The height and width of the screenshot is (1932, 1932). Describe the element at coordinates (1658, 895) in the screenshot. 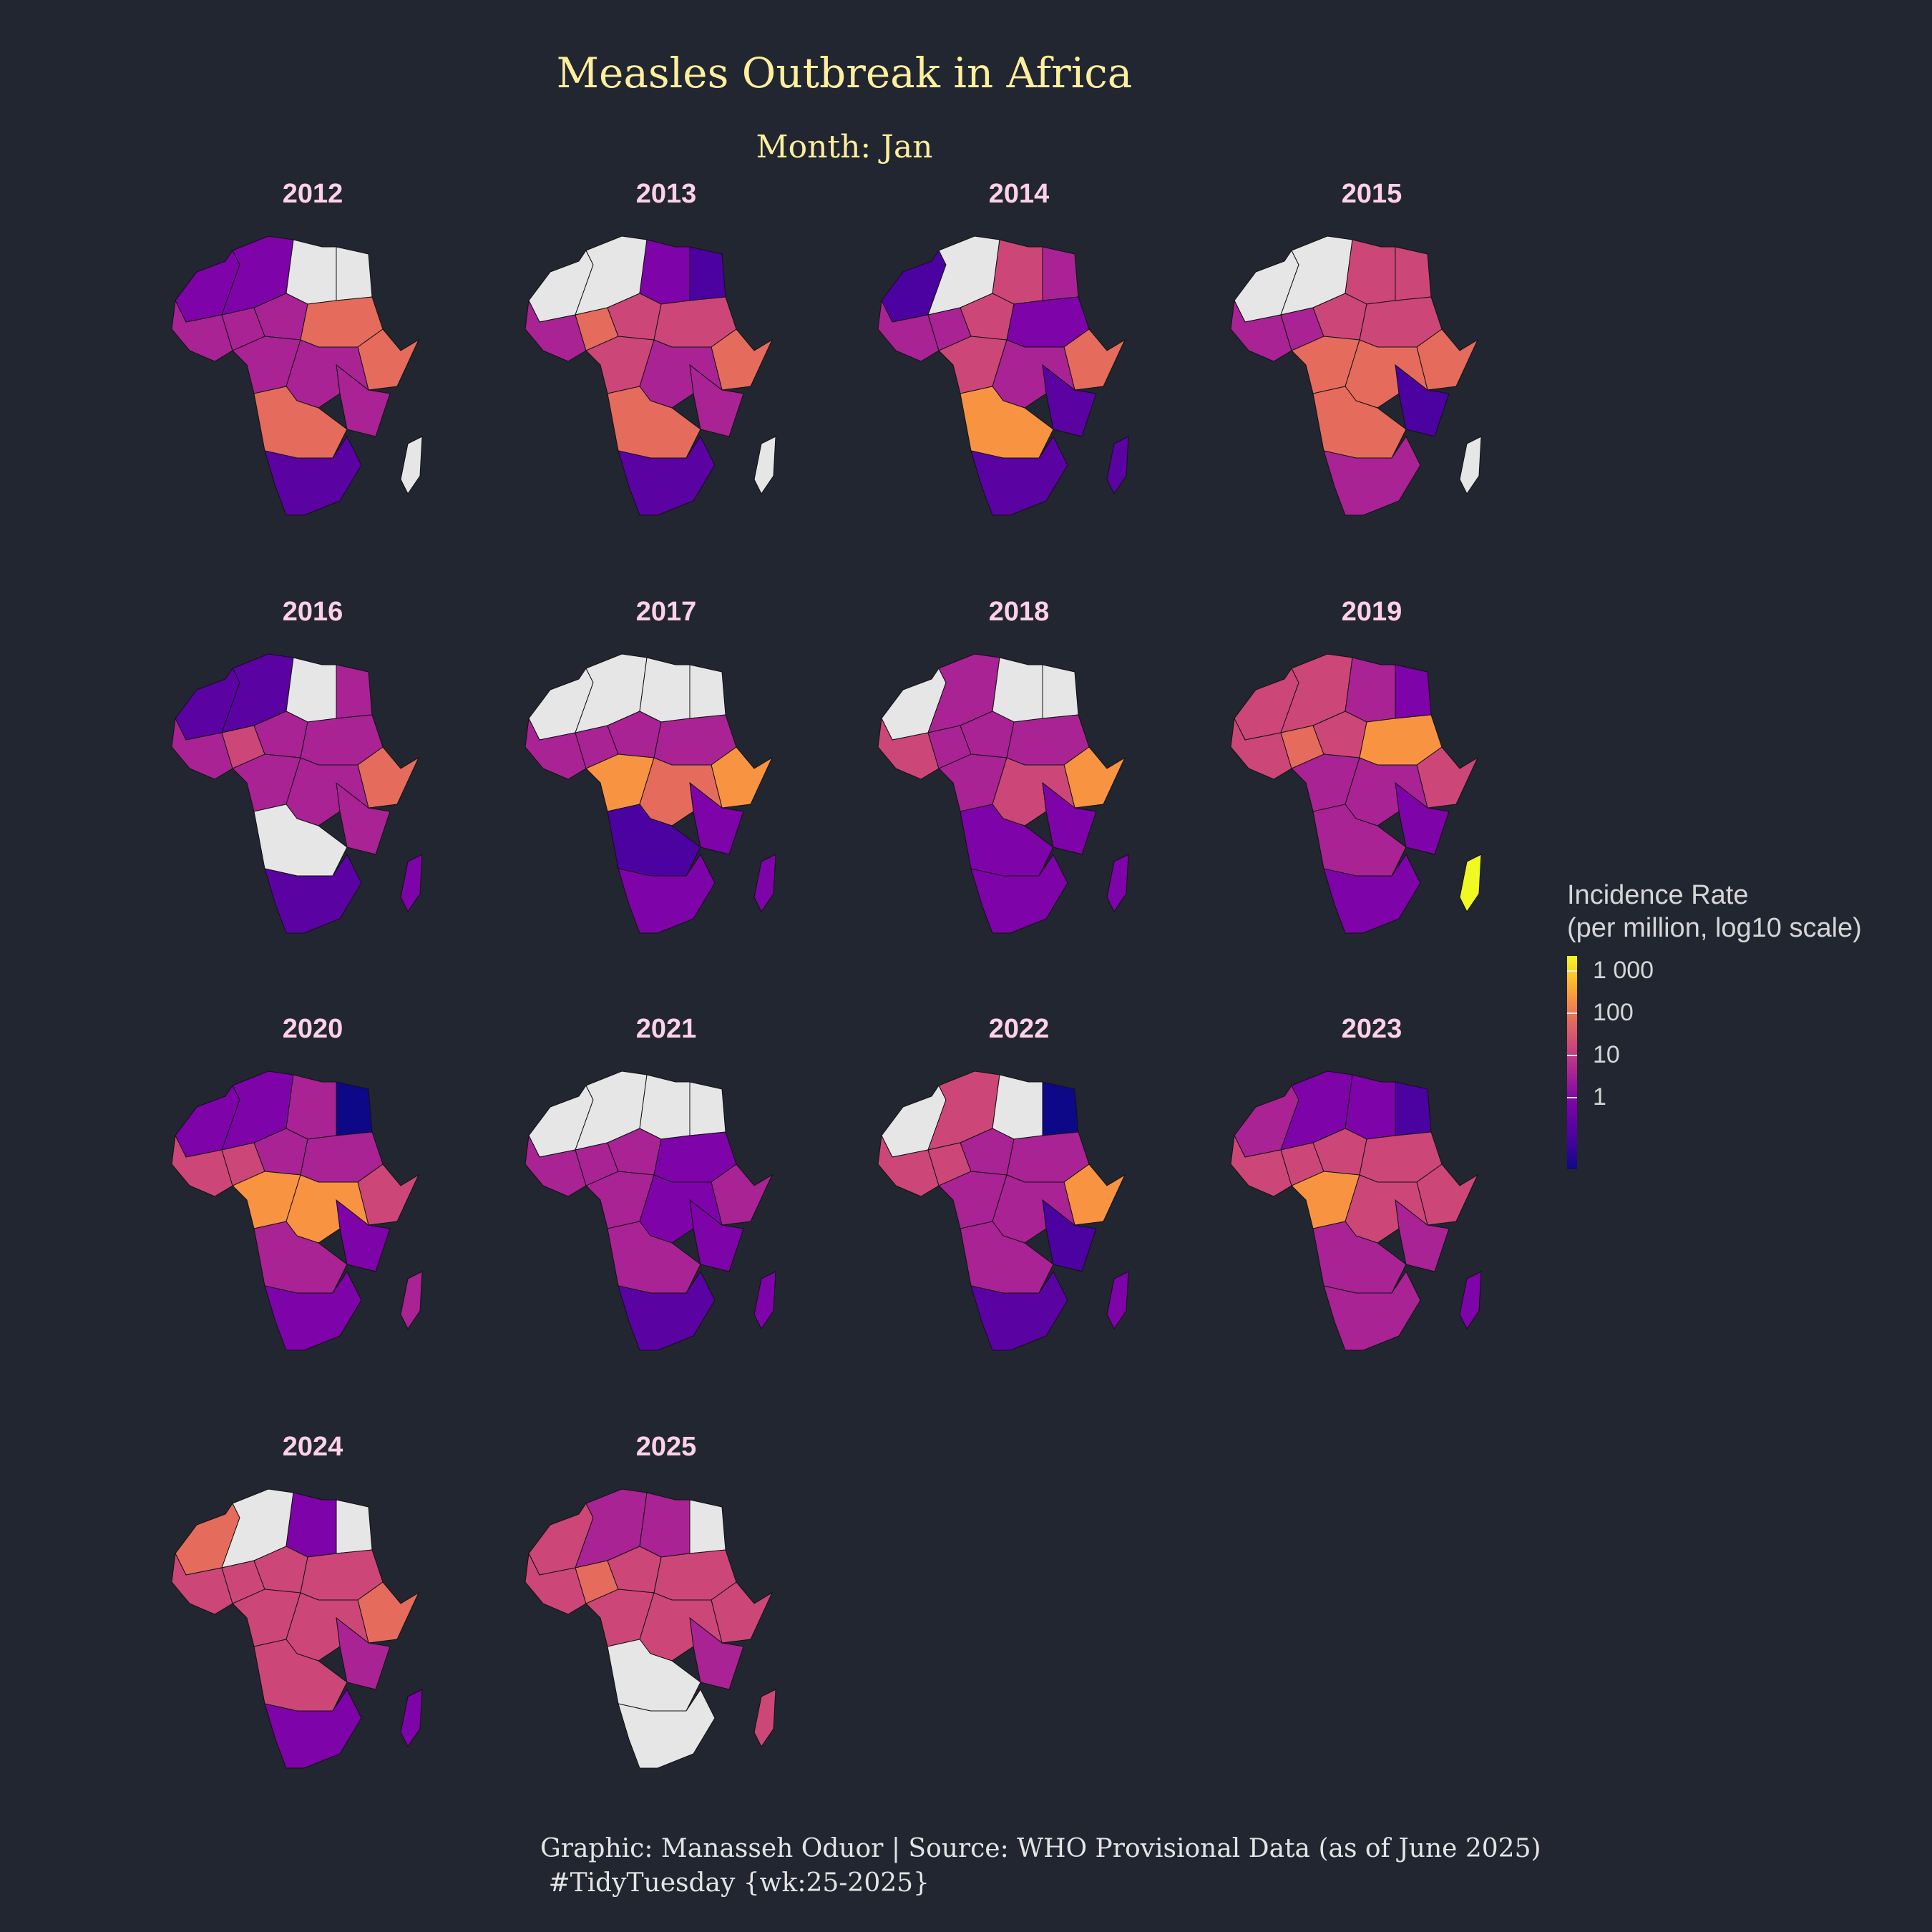

I see `legend-title-line1: Incidence Rate` at that location.